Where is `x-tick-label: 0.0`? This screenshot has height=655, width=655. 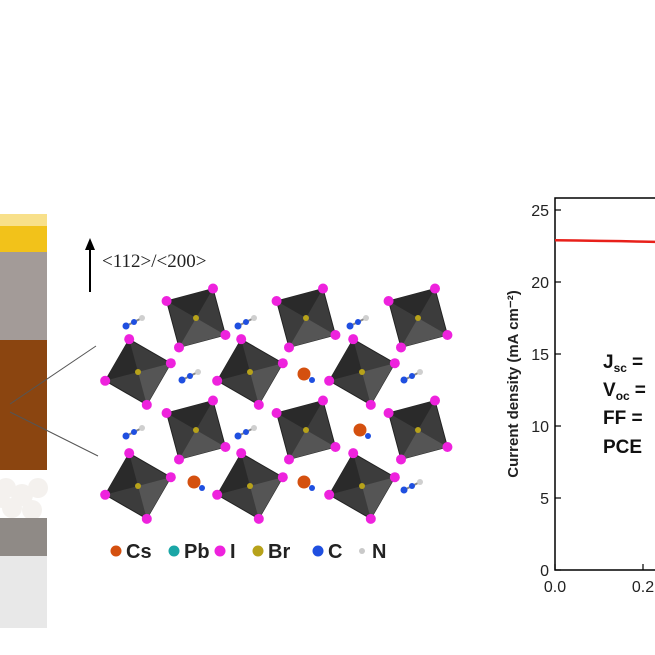
x-tick-label: 0.0 is located at coordinates (555, 587).